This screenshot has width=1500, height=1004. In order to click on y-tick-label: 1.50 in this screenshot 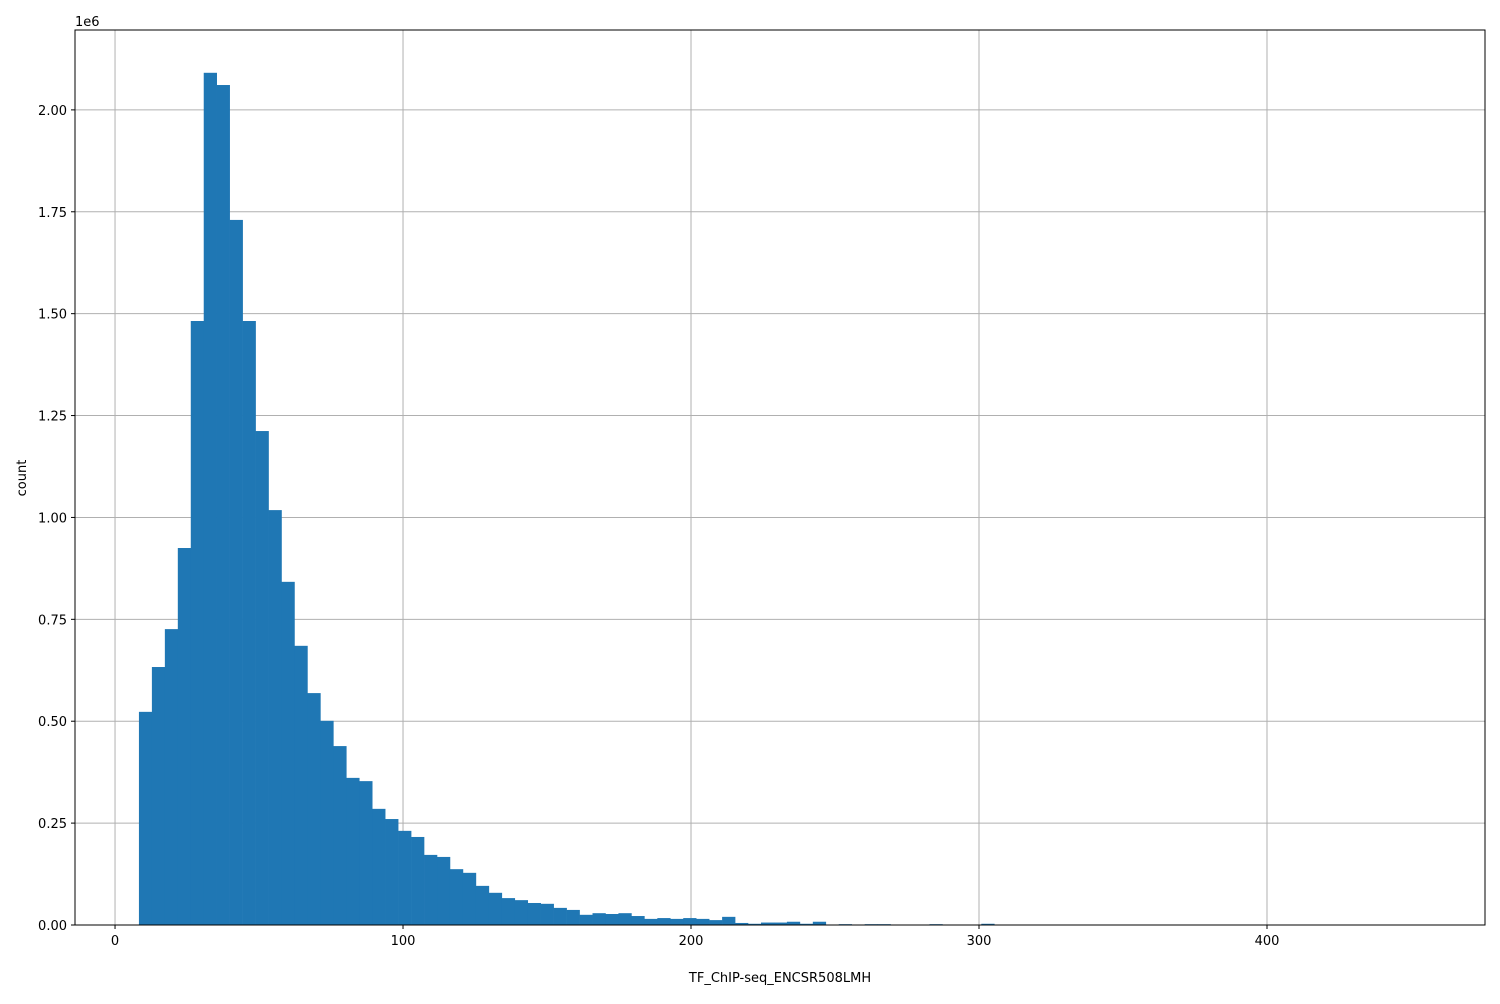, I will do `click(52, 315)`.